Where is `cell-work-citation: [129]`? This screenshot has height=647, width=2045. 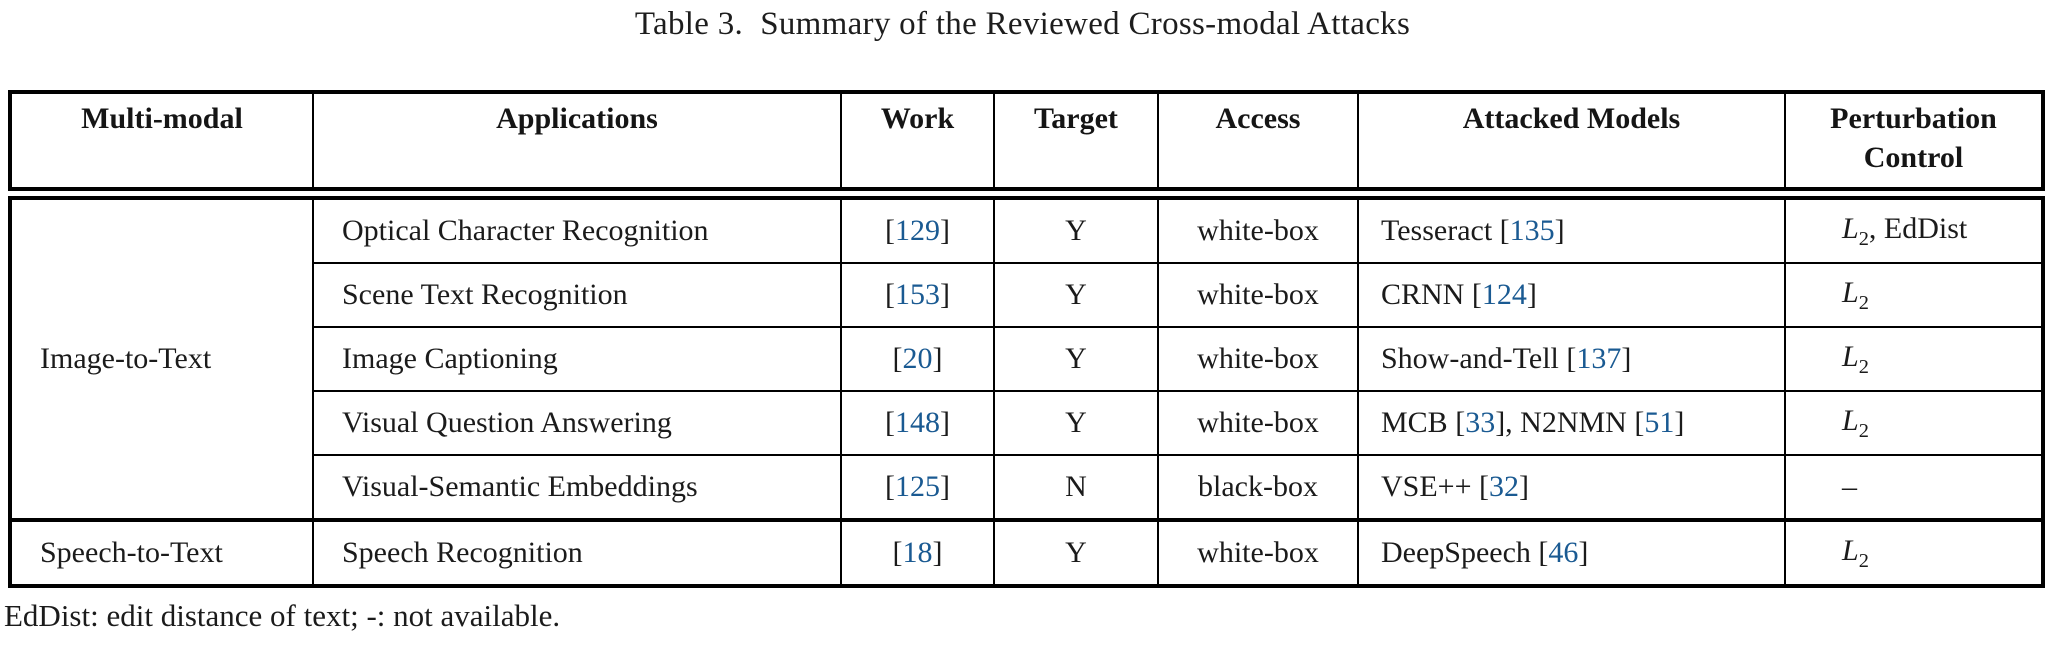
cell-work-citation: [129] is located at coordinates (917, 228).